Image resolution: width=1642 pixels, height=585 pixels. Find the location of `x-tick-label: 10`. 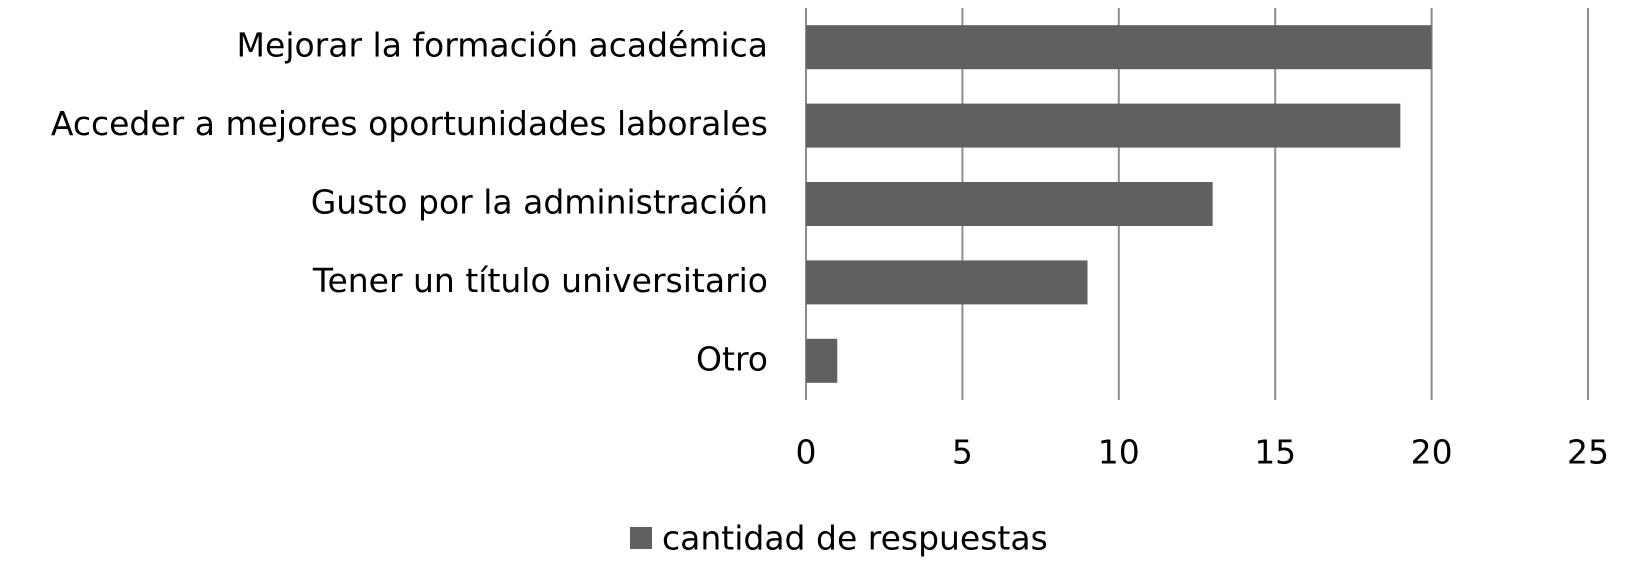

x-tick-label: 10 is located at coordinates (1119, 452).